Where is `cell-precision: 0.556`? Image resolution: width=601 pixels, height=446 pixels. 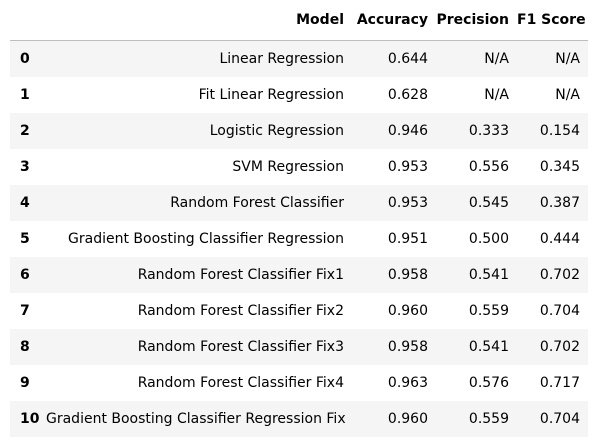
cell-precision: 0.556 is located at coordinates (488, 166).